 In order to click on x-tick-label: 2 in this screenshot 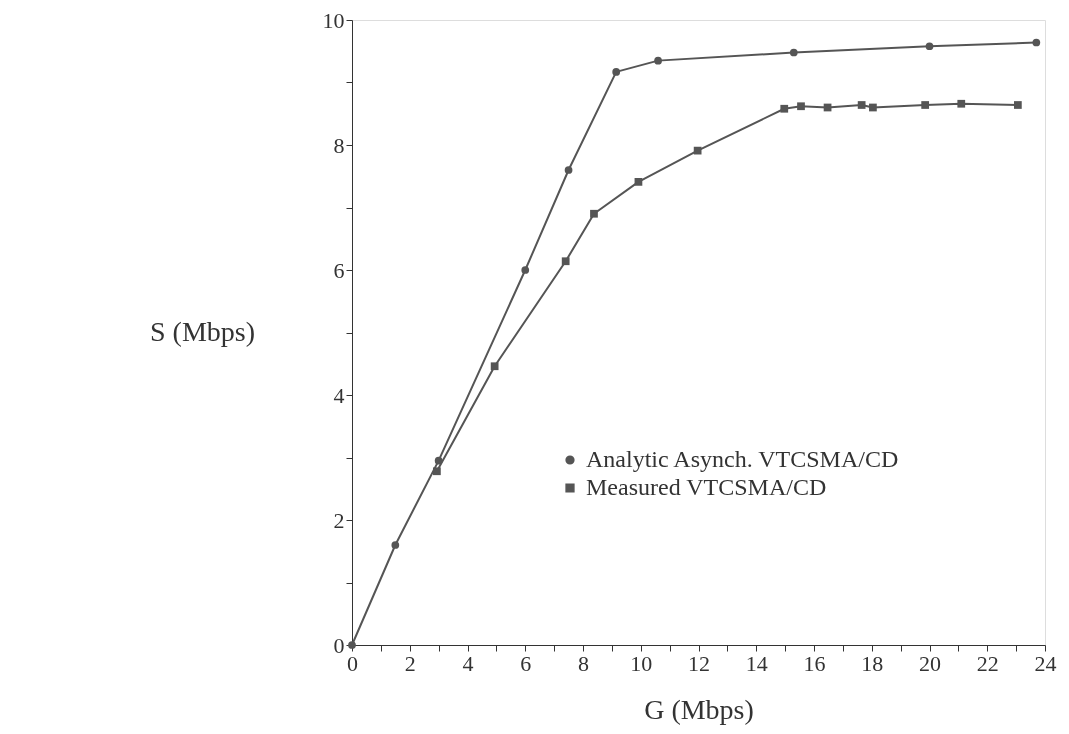, I will do `click(410, 663)`.